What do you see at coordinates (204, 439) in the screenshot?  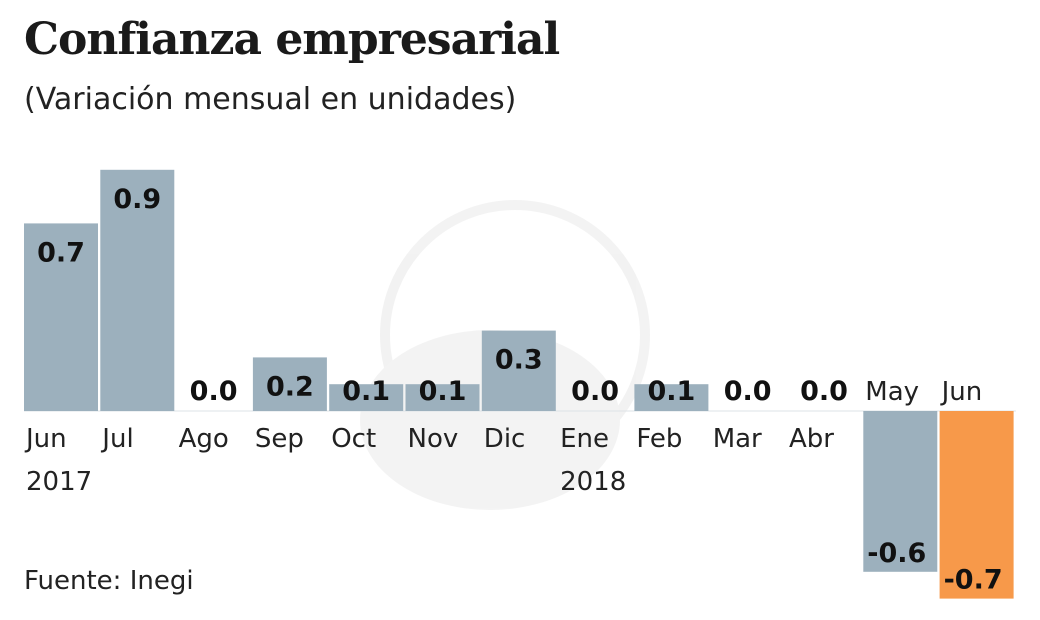 I see `category-label: Ago` at bounding box center [204, 439].